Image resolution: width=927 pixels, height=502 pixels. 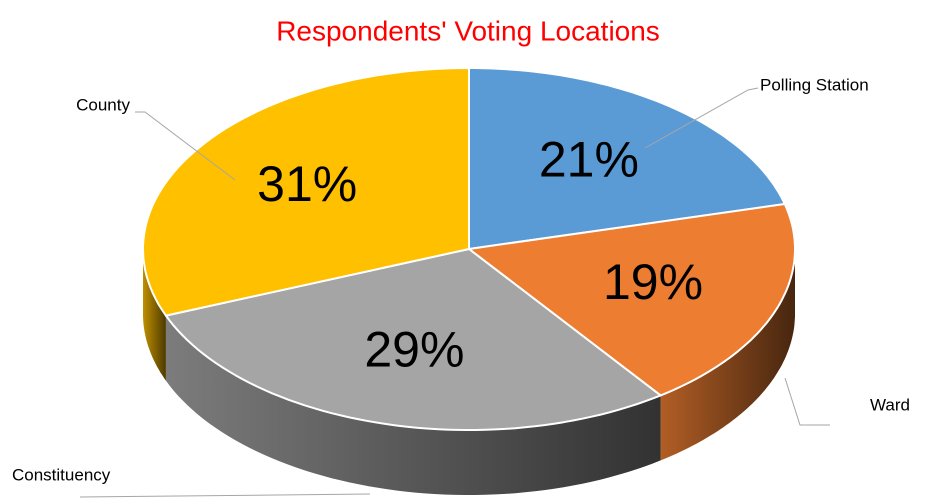 I want to click on chart-title: Respondents' Voting Locations, so click(x=468, y=30).